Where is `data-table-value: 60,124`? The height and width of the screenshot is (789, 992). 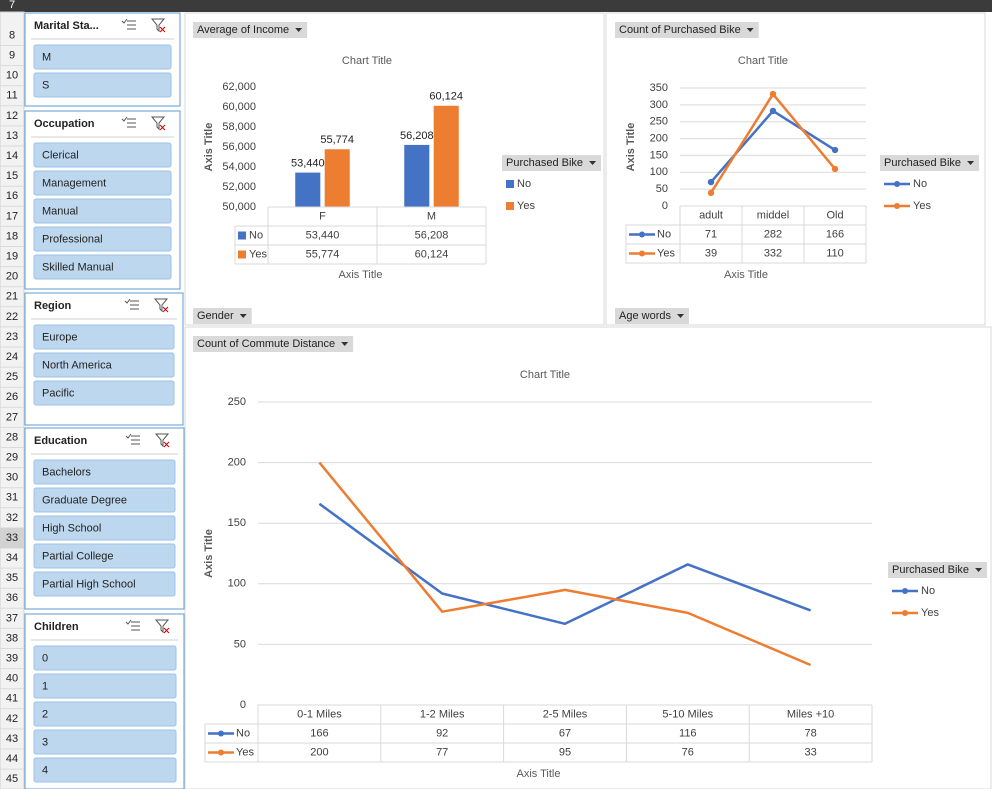
data-table-value: 60,124 is located at coordinates (432, 254).